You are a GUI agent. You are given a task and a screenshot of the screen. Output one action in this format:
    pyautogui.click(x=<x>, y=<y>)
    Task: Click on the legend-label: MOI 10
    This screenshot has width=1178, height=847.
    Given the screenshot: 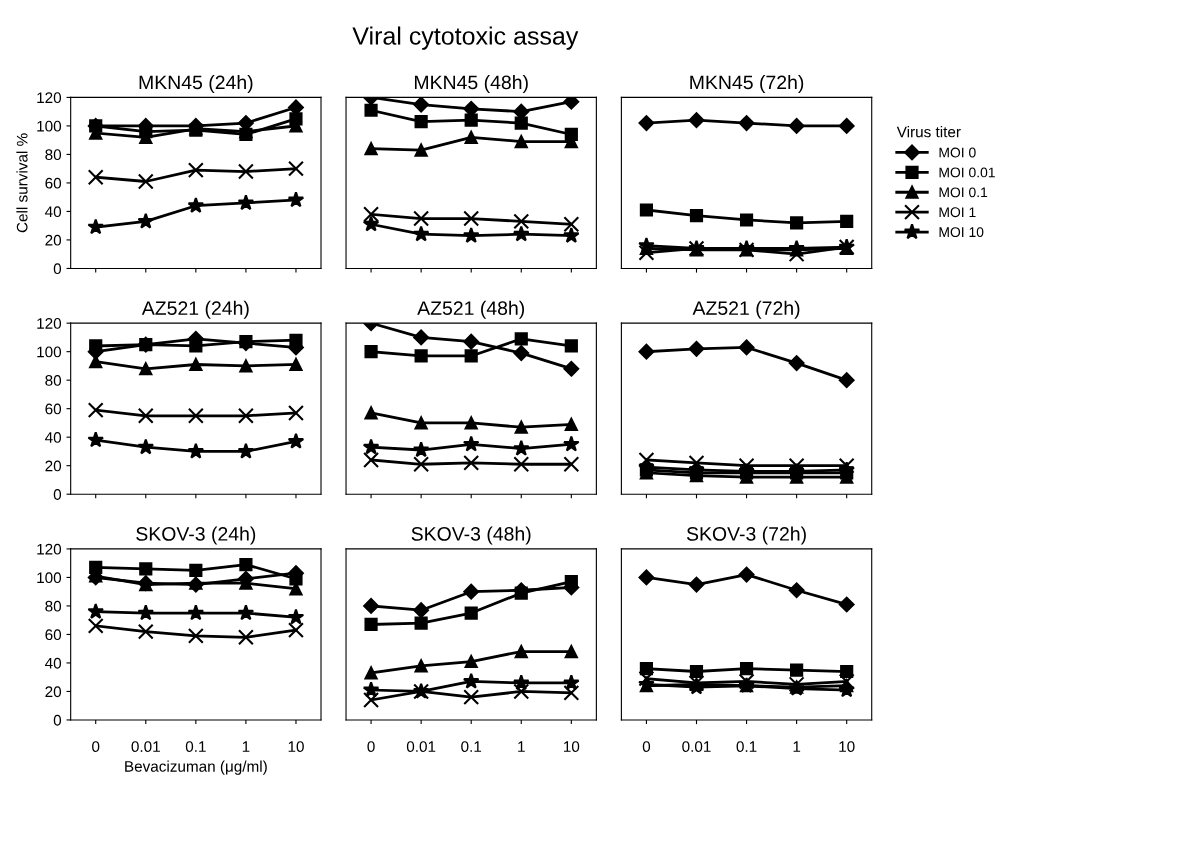 What is the action you would take?
    pyautogui.click(x=961, y=232)
    